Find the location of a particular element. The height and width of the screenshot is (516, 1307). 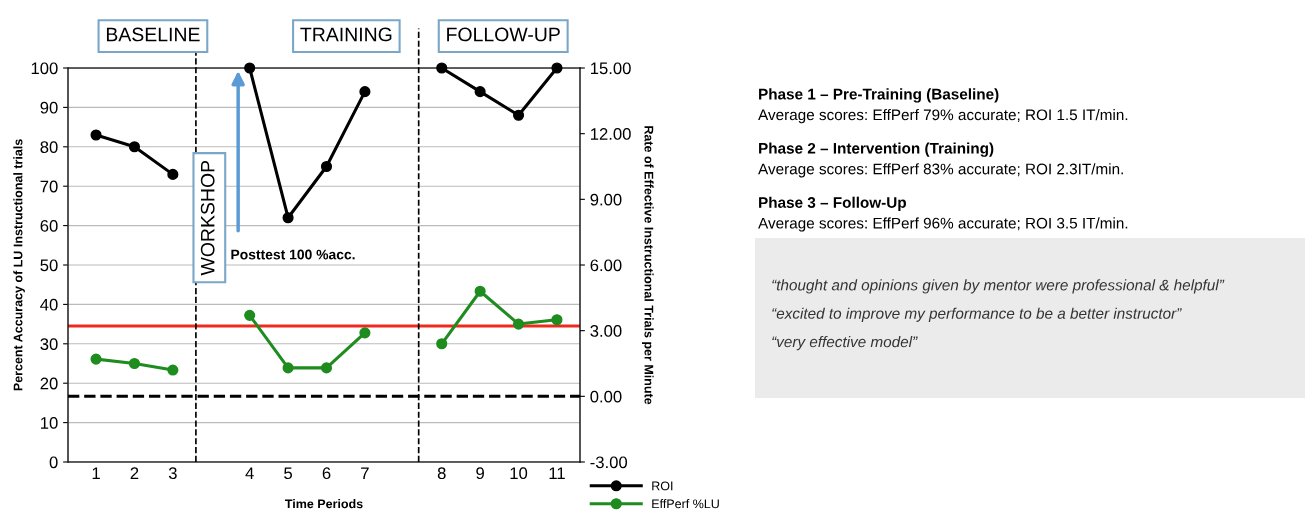

y-tick-label: 90 is located at coordinates (49, 107).